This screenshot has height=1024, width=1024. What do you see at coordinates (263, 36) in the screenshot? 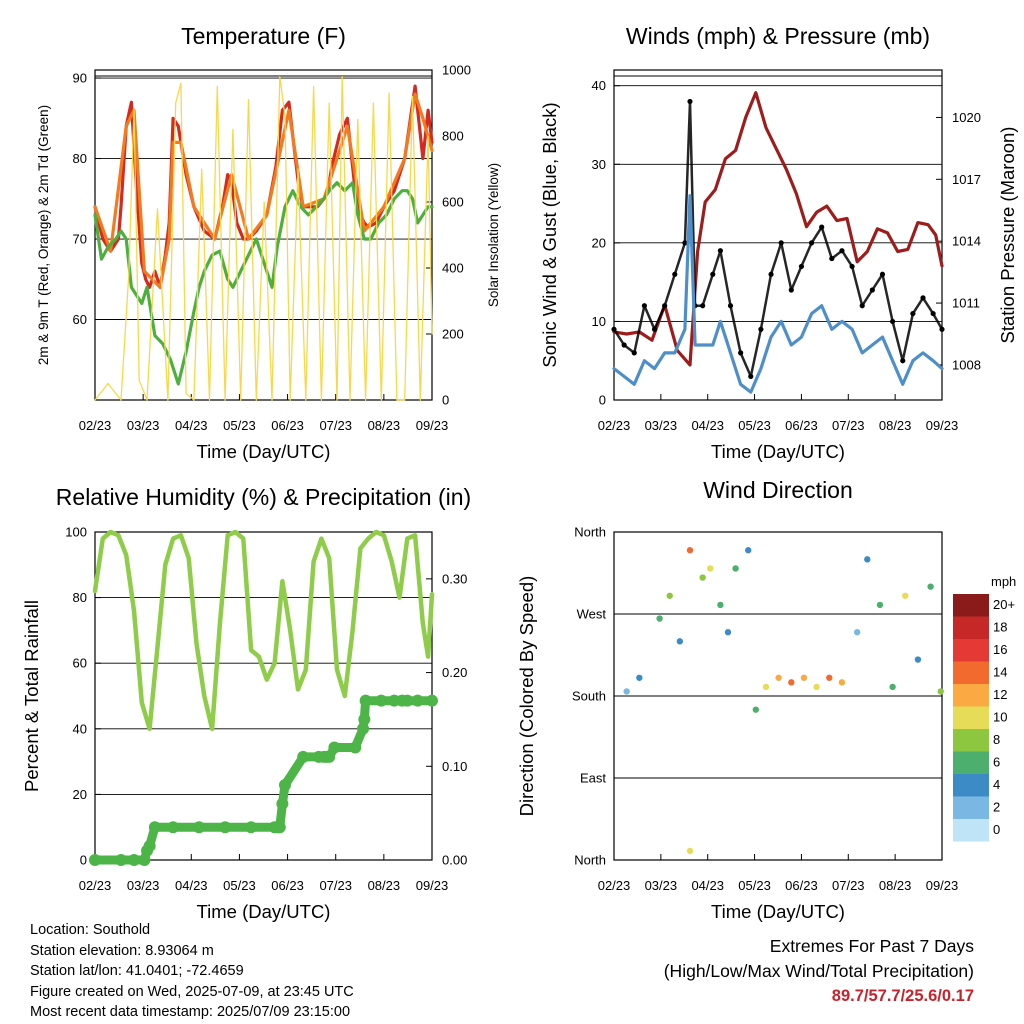
I see `chart-title: Temperature (F)` at bounding box center [263, 36].